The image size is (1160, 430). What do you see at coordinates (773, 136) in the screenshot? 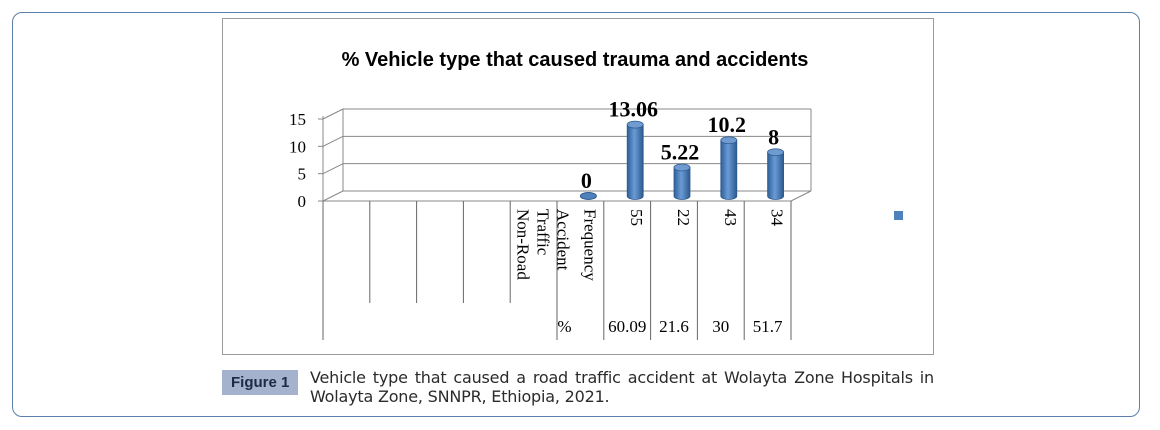
I see `data-label: 8` at bounding box center [773, 136].